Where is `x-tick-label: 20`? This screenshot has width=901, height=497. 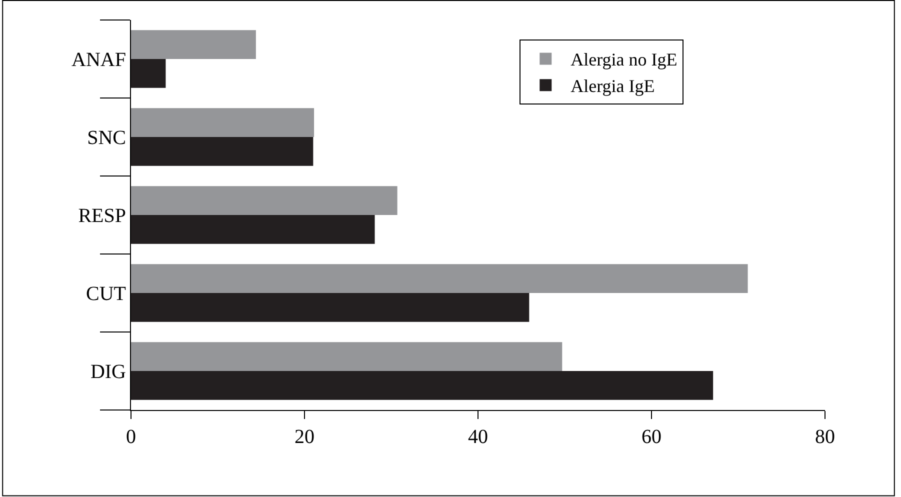 x-tick-label: 20 is located at coordinates (304, 437).